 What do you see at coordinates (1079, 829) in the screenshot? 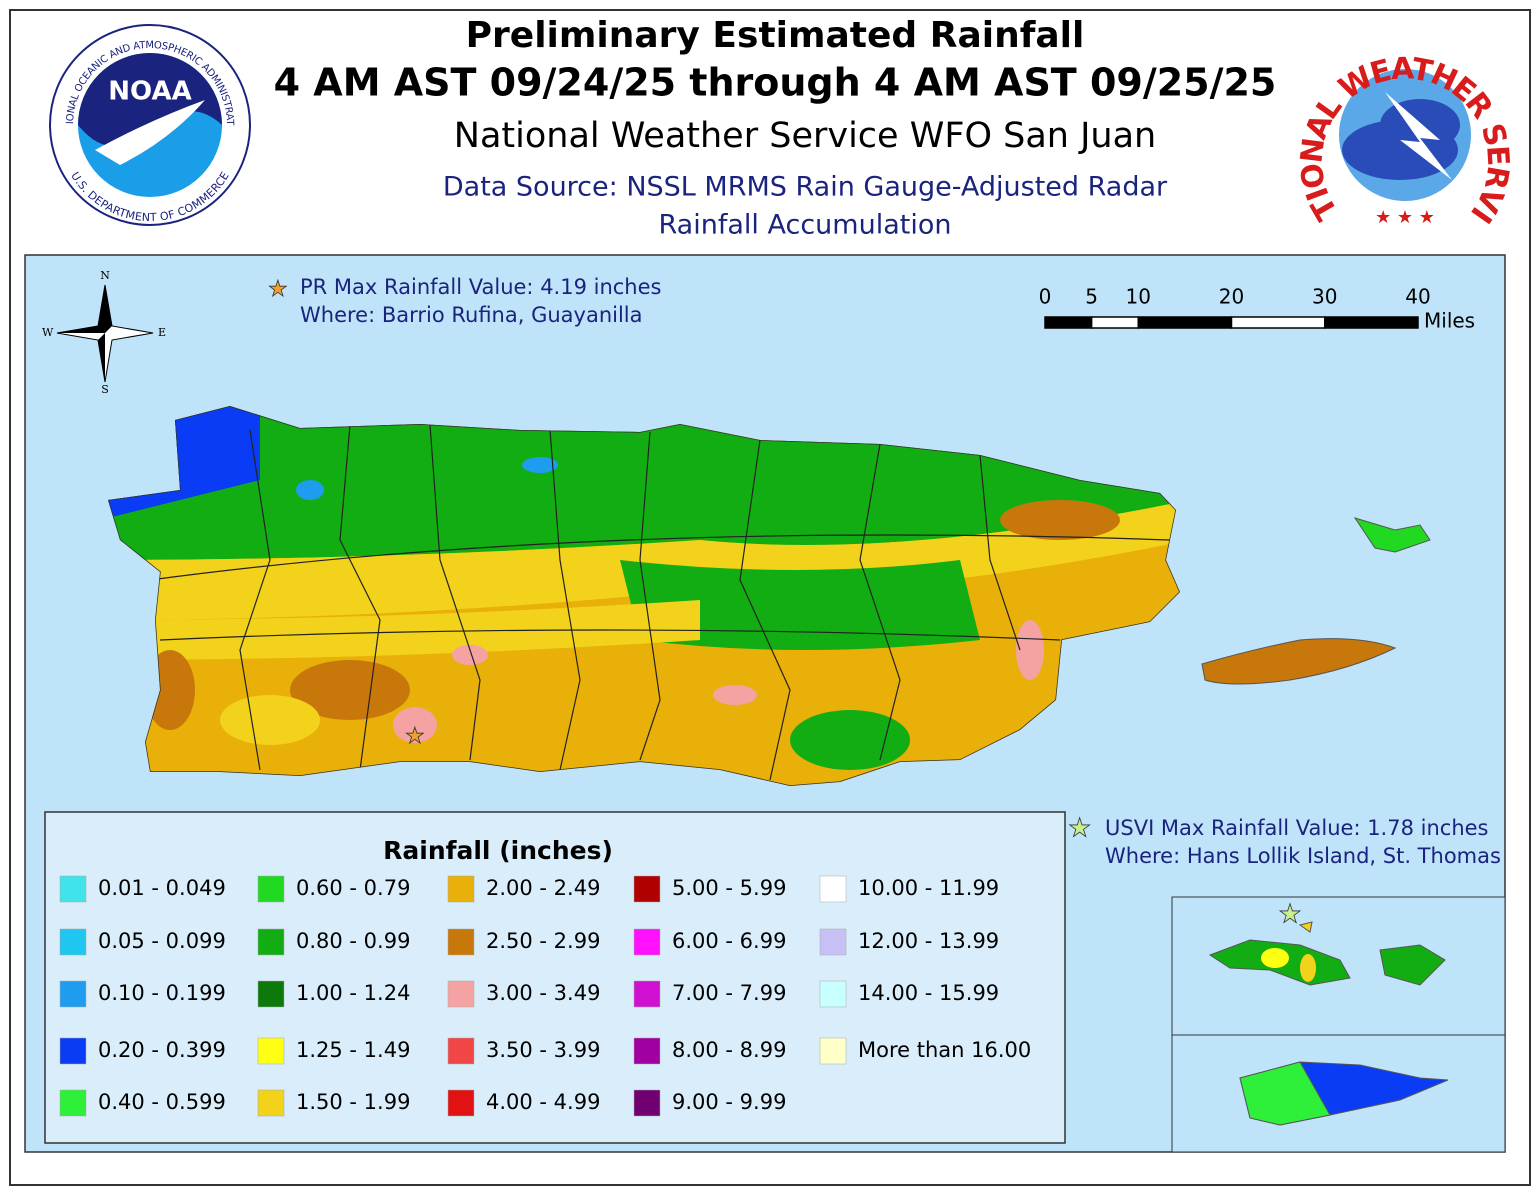
I see `usvi-max-star: ★` at bounding box center [1079, 829].